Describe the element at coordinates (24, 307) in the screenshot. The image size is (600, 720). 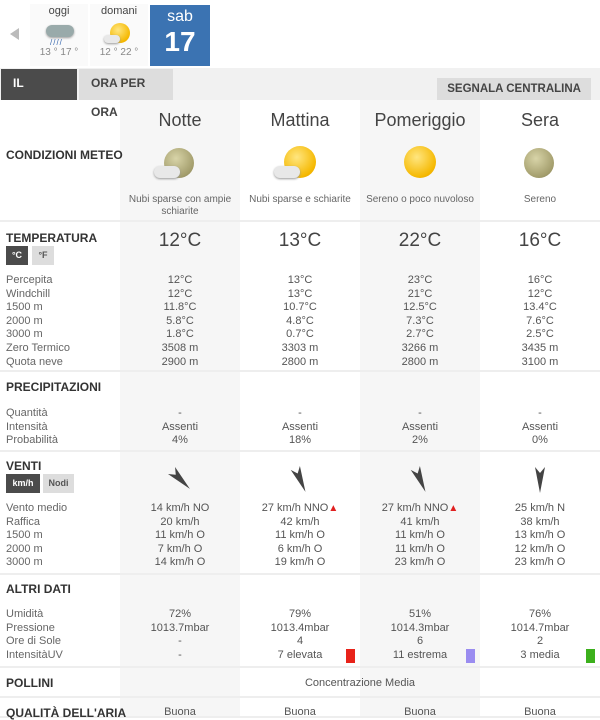
I see `row-label: 1500 m` at that location.